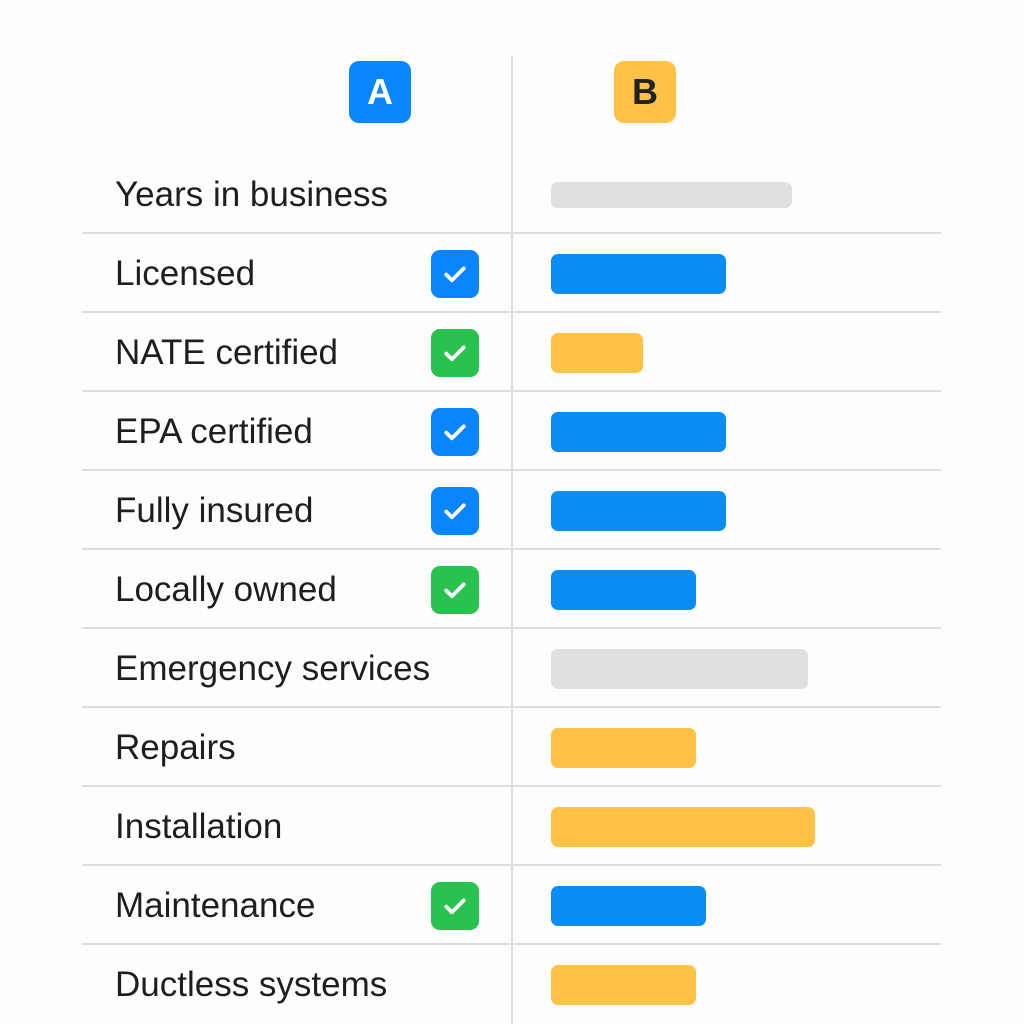 This screenshot has height=1024, width=1024. I want to click on row-label: Emergency services, so click(273, 668).